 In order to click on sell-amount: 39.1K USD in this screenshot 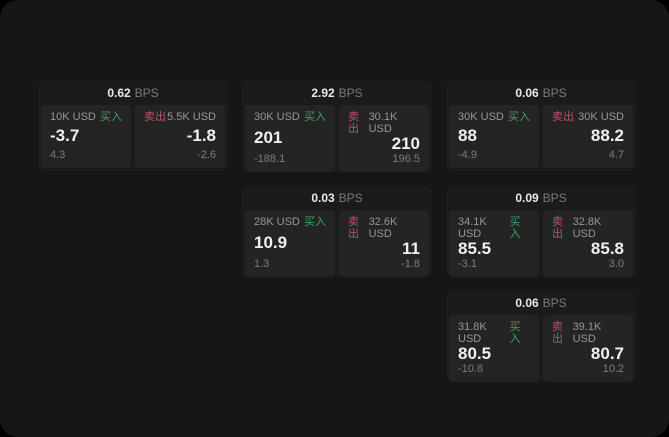, I will do `click(587, 333)`.